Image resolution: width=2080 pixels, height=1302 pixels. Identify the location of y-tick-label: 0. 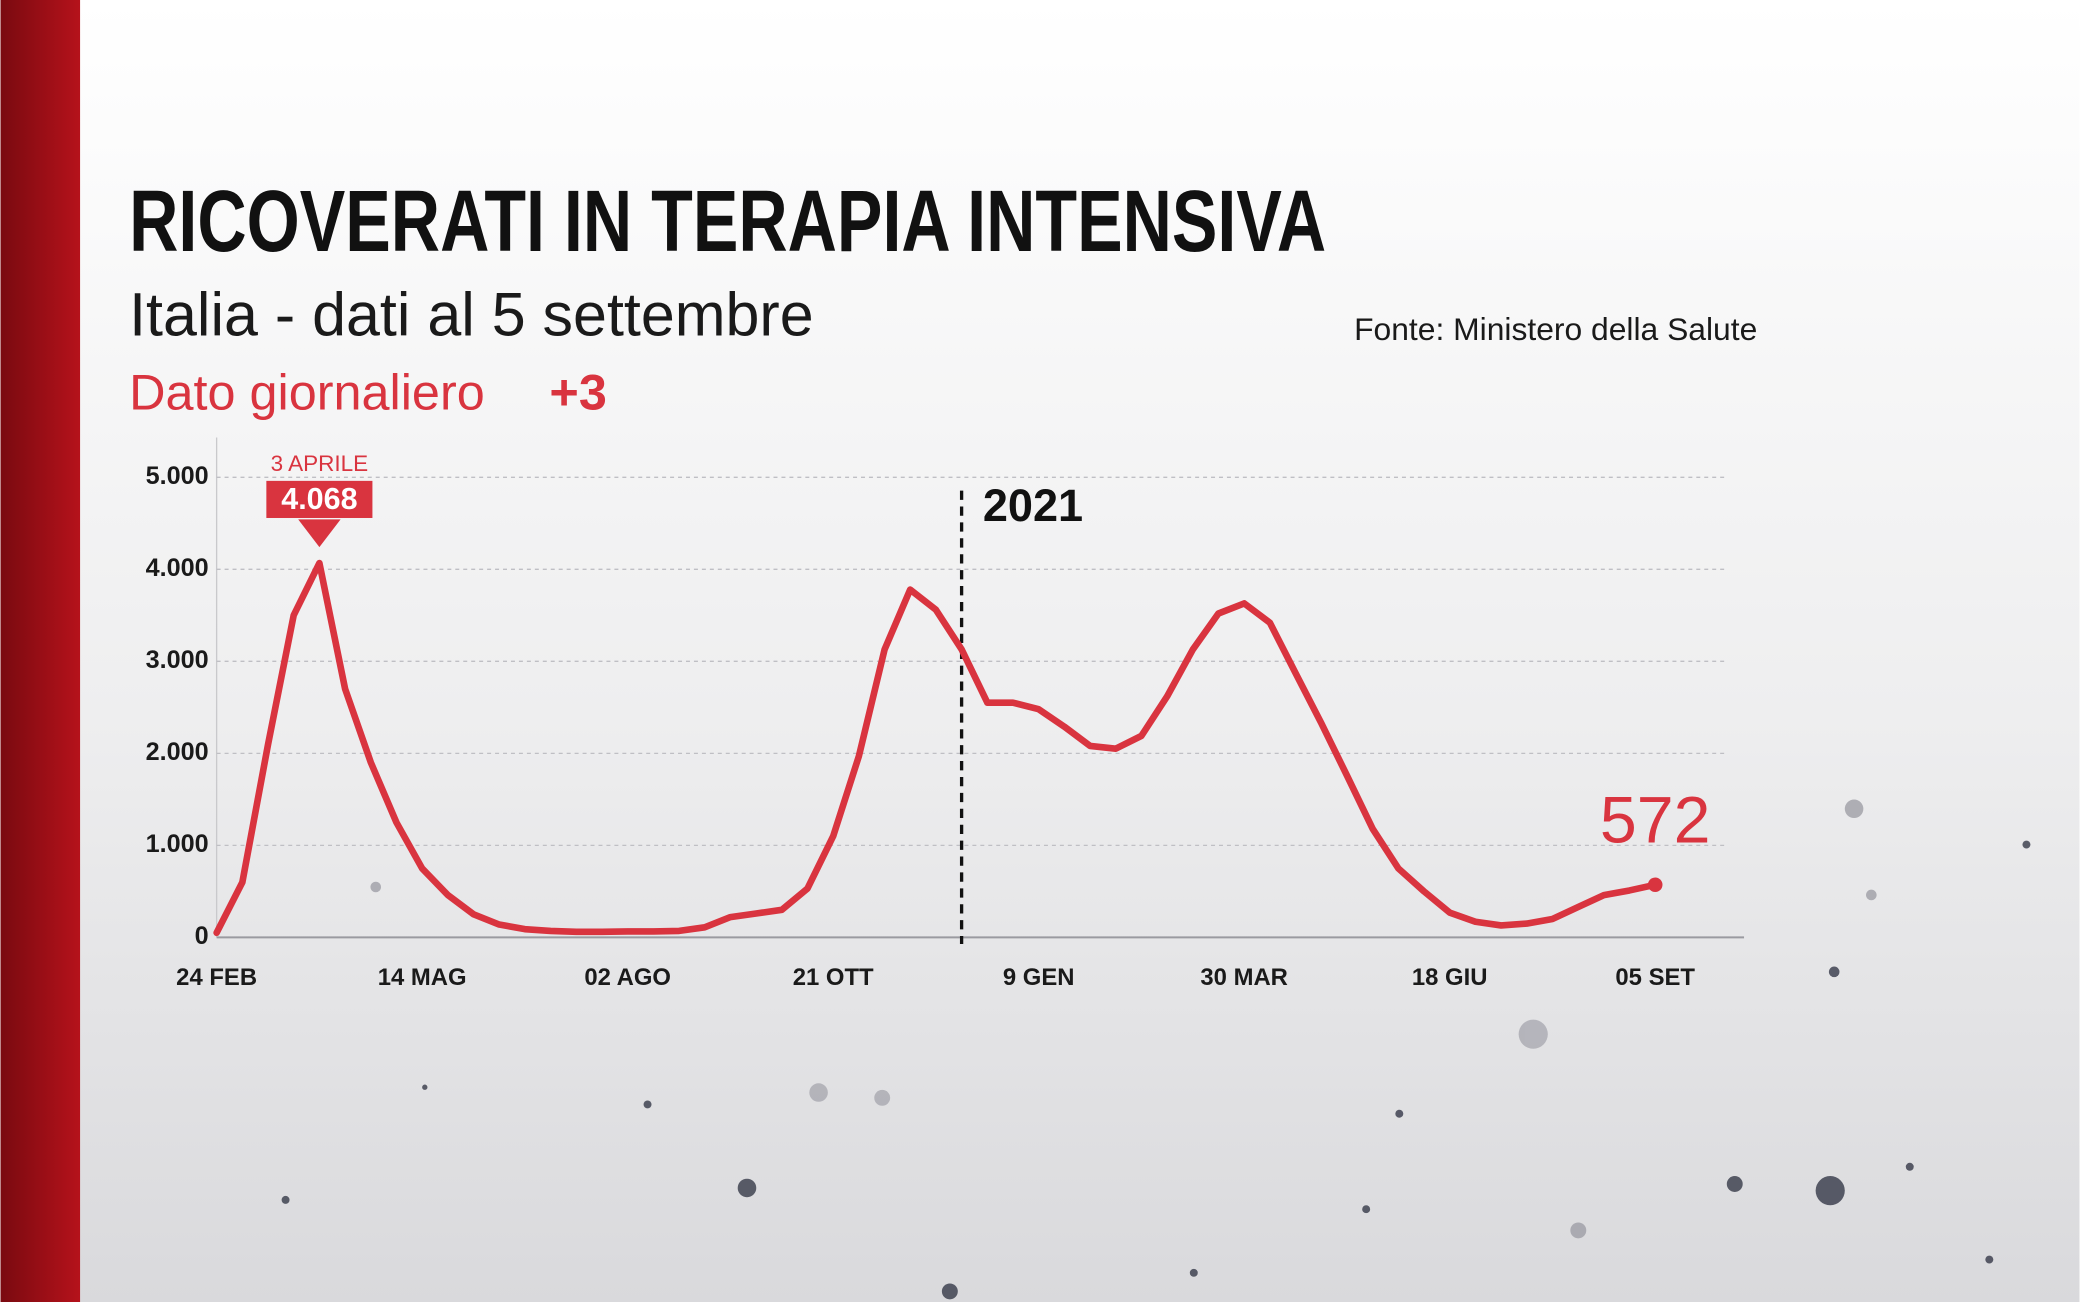
(202, 936).